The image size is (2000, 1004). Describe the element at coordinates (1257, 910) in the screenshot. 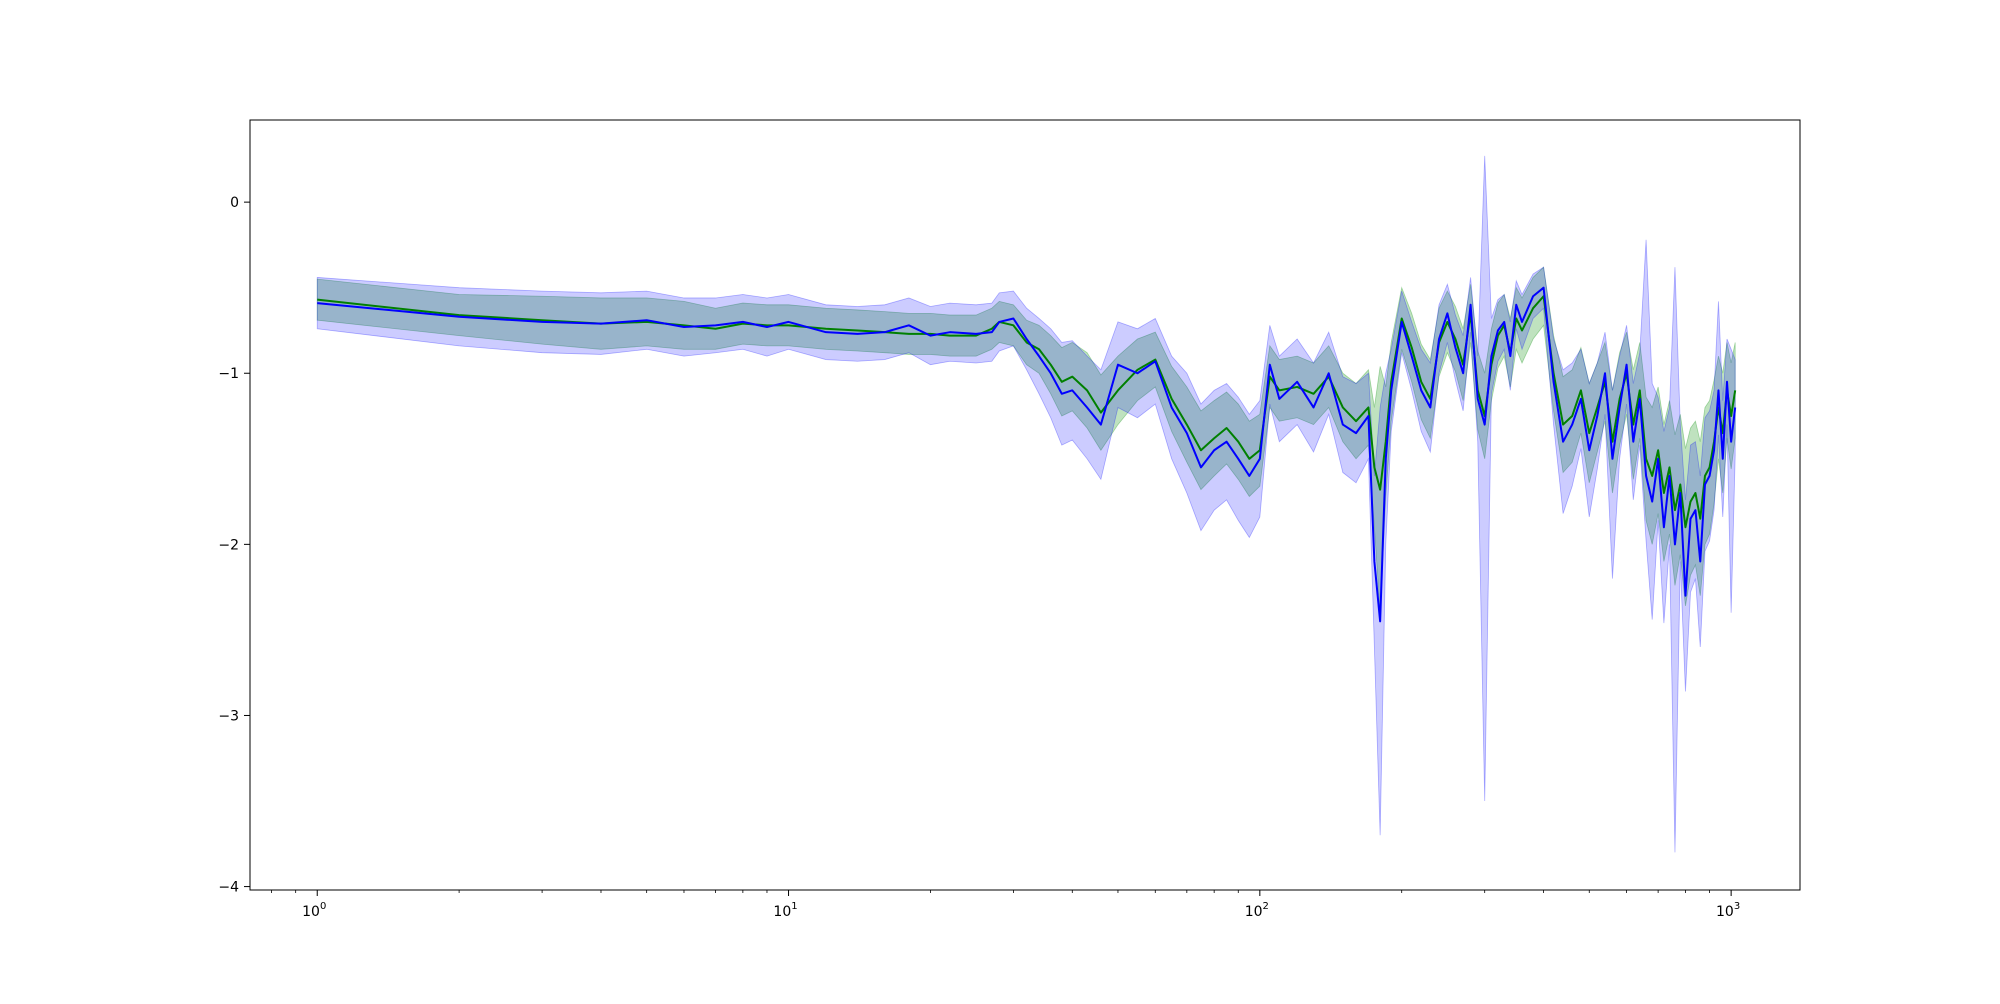

I see `x-tick-label: 10²` at that location.